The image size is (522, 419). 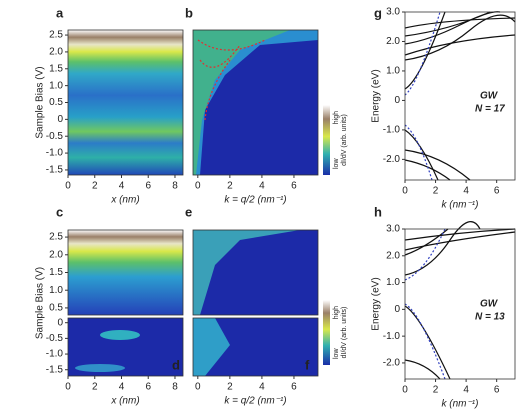 What do you see at coordinates (336, 117) in the screenshot?
I see `colorbar-high: high` at bounding box center [336, 117].